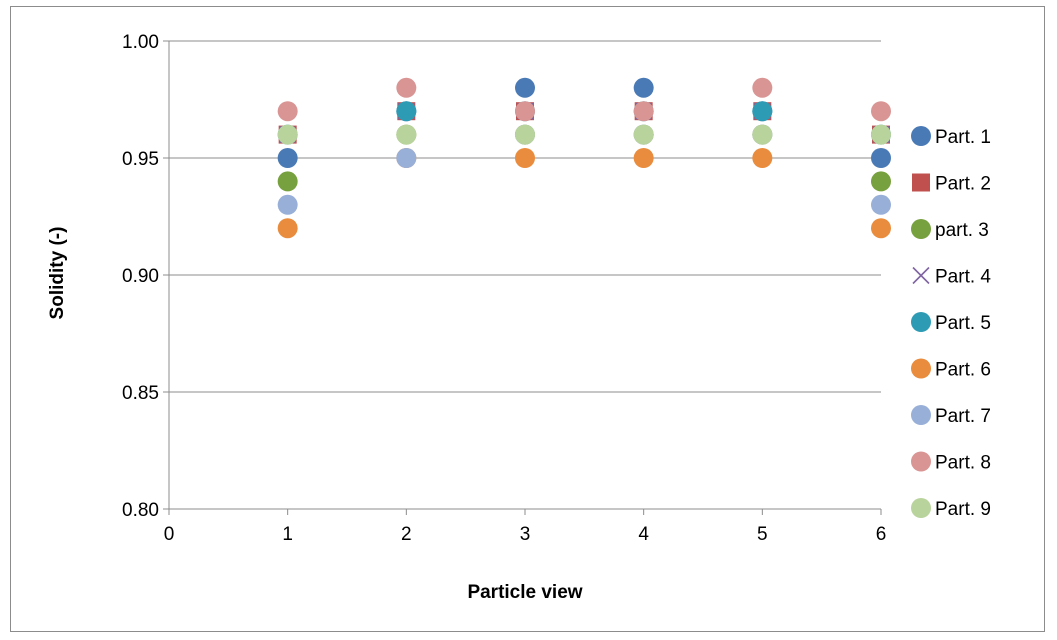 This screenshot has height=640, width=1057. Describe the element at coordinates (140, 159) in the screenshot. I see `y-tick-label: 0.95` at that location.